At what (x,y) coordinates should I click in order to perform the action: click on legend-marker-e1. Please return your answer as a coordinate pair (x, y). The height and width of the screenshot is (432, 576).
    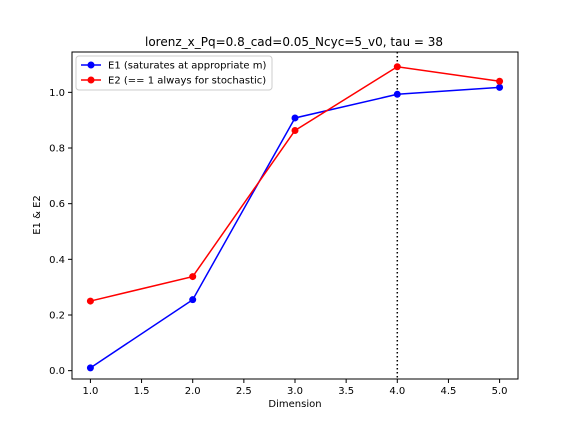
    Looking at the image, I should click on (91, 65).